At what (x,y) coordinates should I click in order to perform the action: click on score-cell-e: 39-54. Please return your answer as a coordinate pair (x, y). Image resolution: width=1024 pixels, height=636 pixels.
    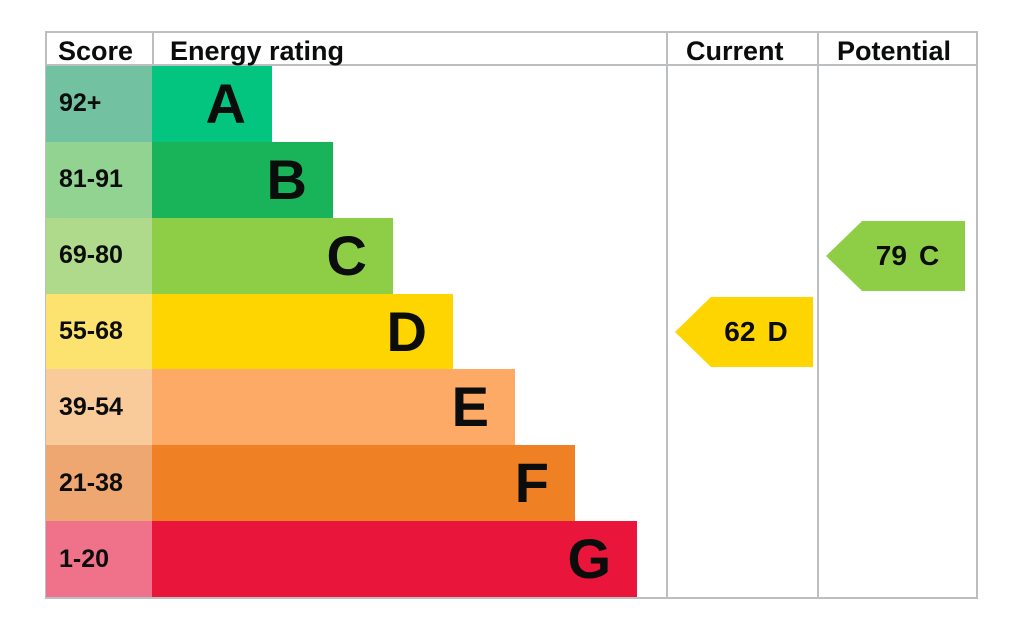
    Looking at the image, I should click on (99, 407).